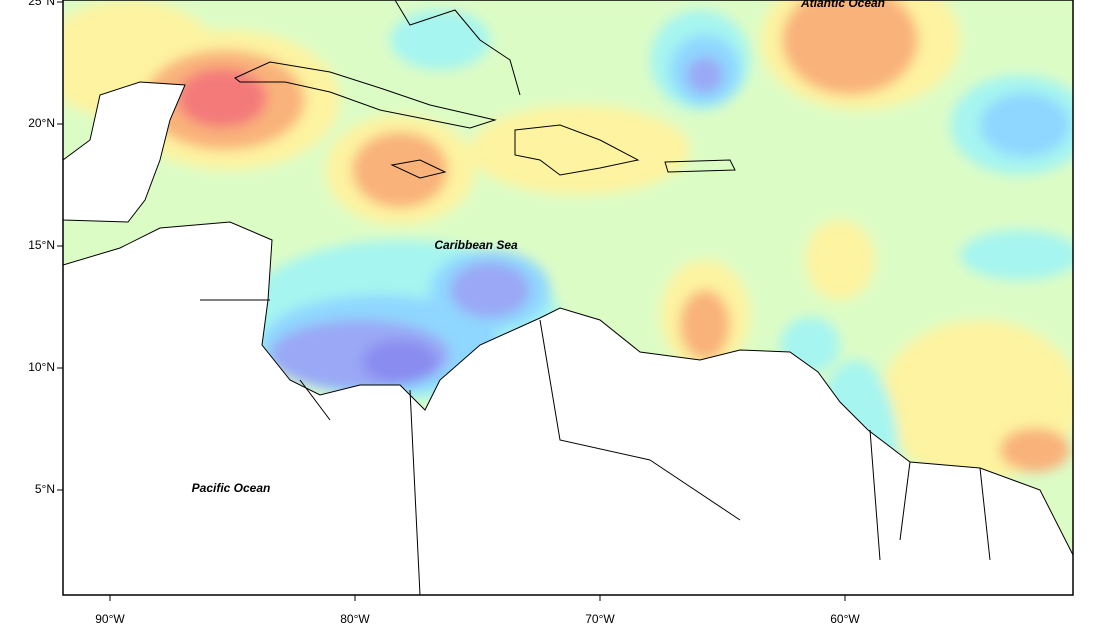 The width and height of the screenshot is (1100, 630). What do you see at coordinates (110, 619) in the screenshot?
I see `x-tick-label: 90°W` at bounding box center [110, 619].